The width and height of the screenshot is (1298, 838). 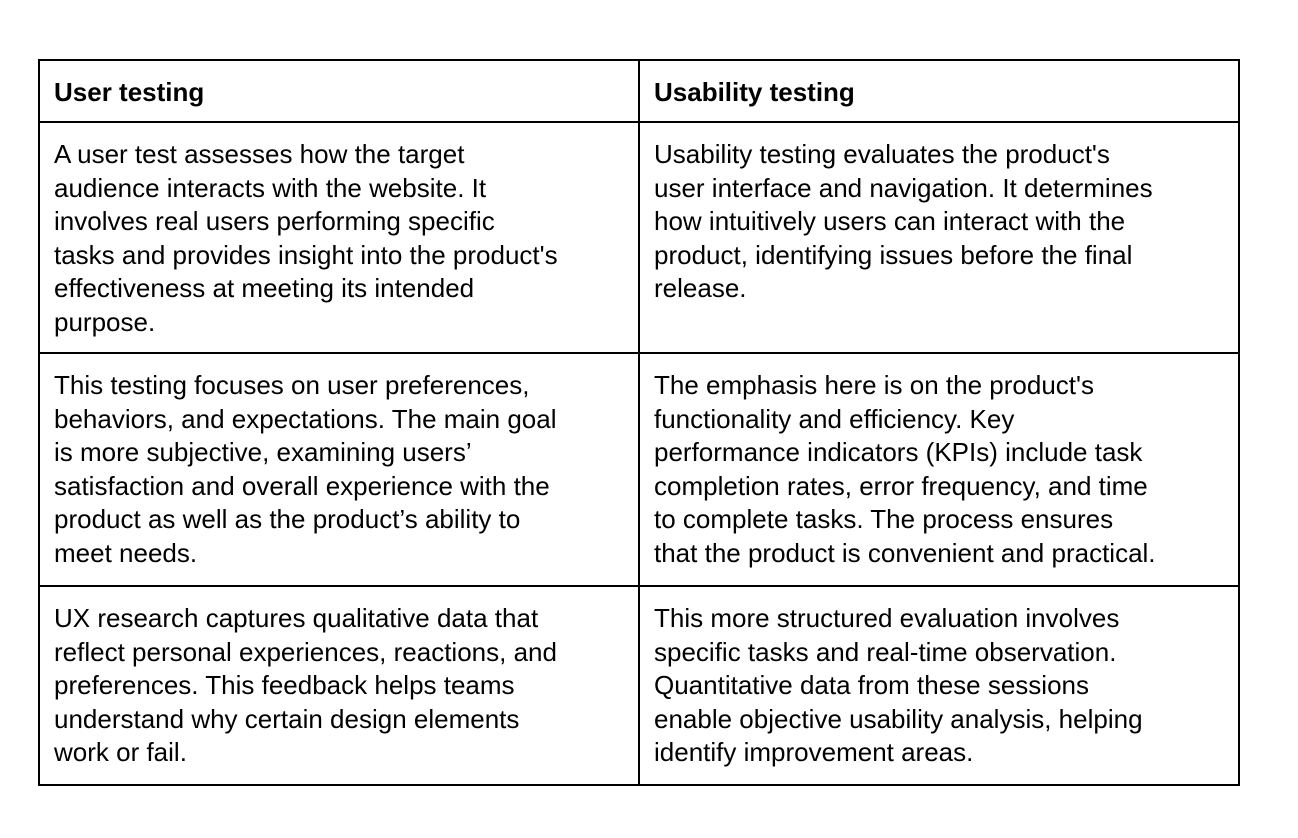 What do you see at coordinates (339, 91) in the screenshot?
I see `header-user-testing: User testing` at bounding box center [339, 91].